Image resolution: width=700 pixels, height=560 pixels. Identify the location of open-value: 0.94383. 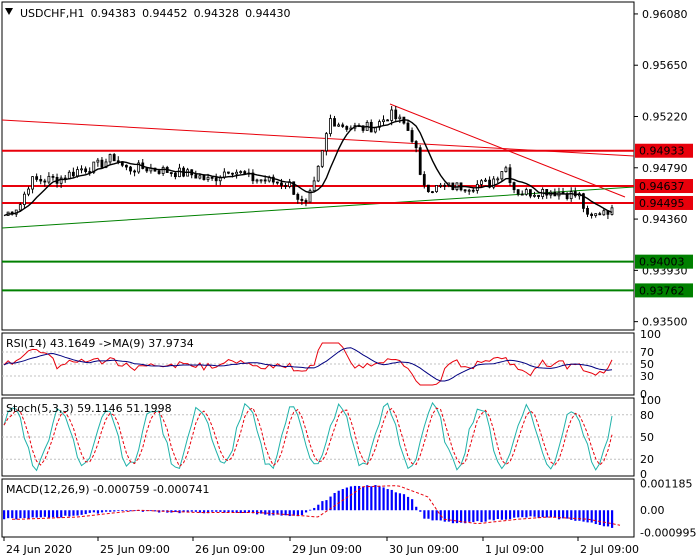
(114, 13).